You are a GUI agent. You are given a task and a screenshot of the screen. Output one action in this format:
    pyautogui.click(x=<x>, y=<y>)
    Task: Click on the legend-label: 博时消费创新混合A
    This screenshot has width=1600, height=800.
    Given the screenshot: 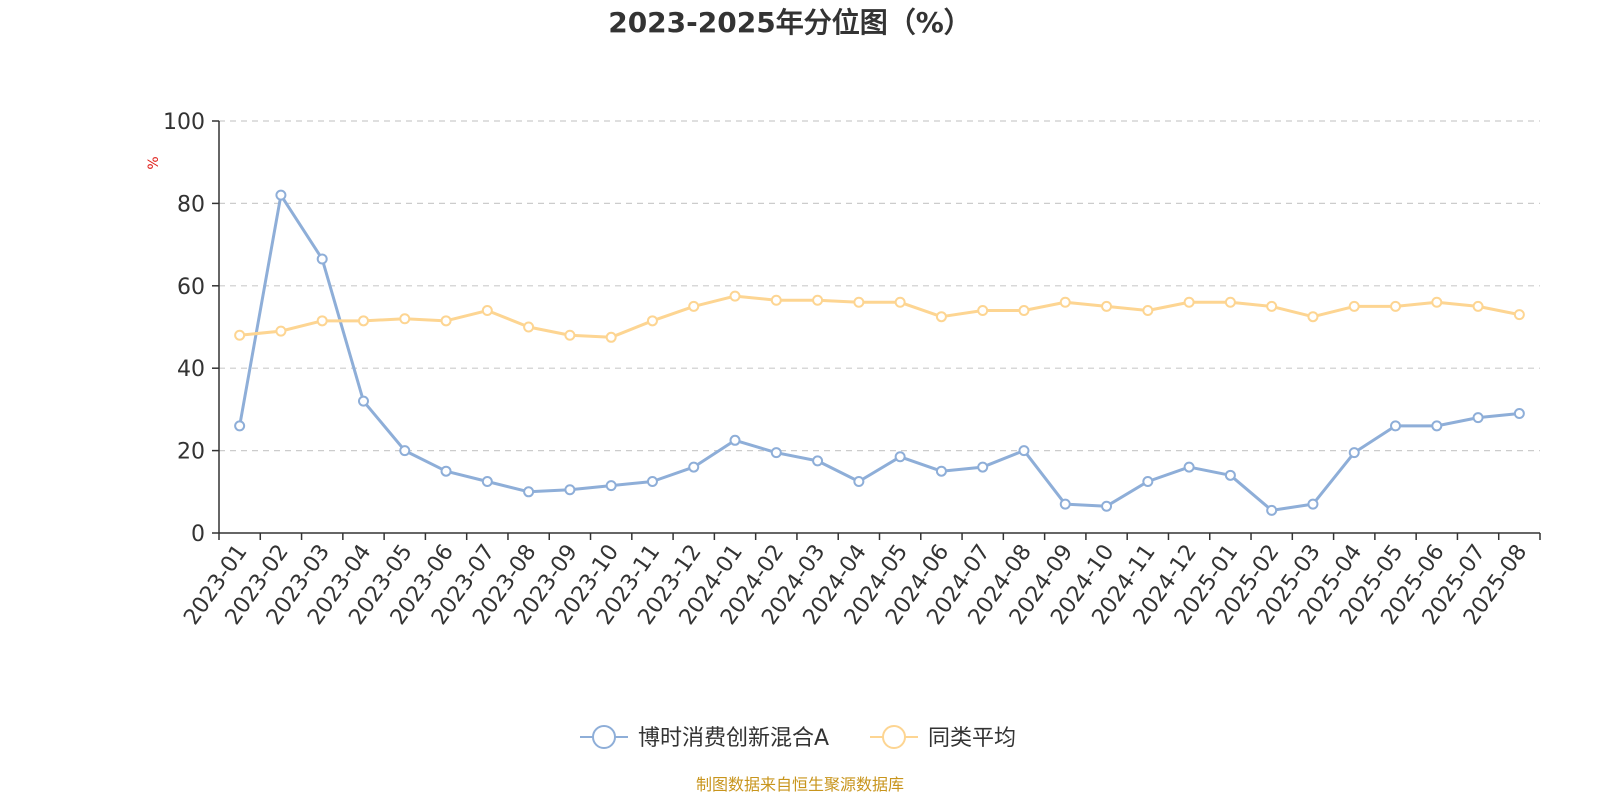 What is the action you would take?
    pyautogui.click(x=733, y=738)
    